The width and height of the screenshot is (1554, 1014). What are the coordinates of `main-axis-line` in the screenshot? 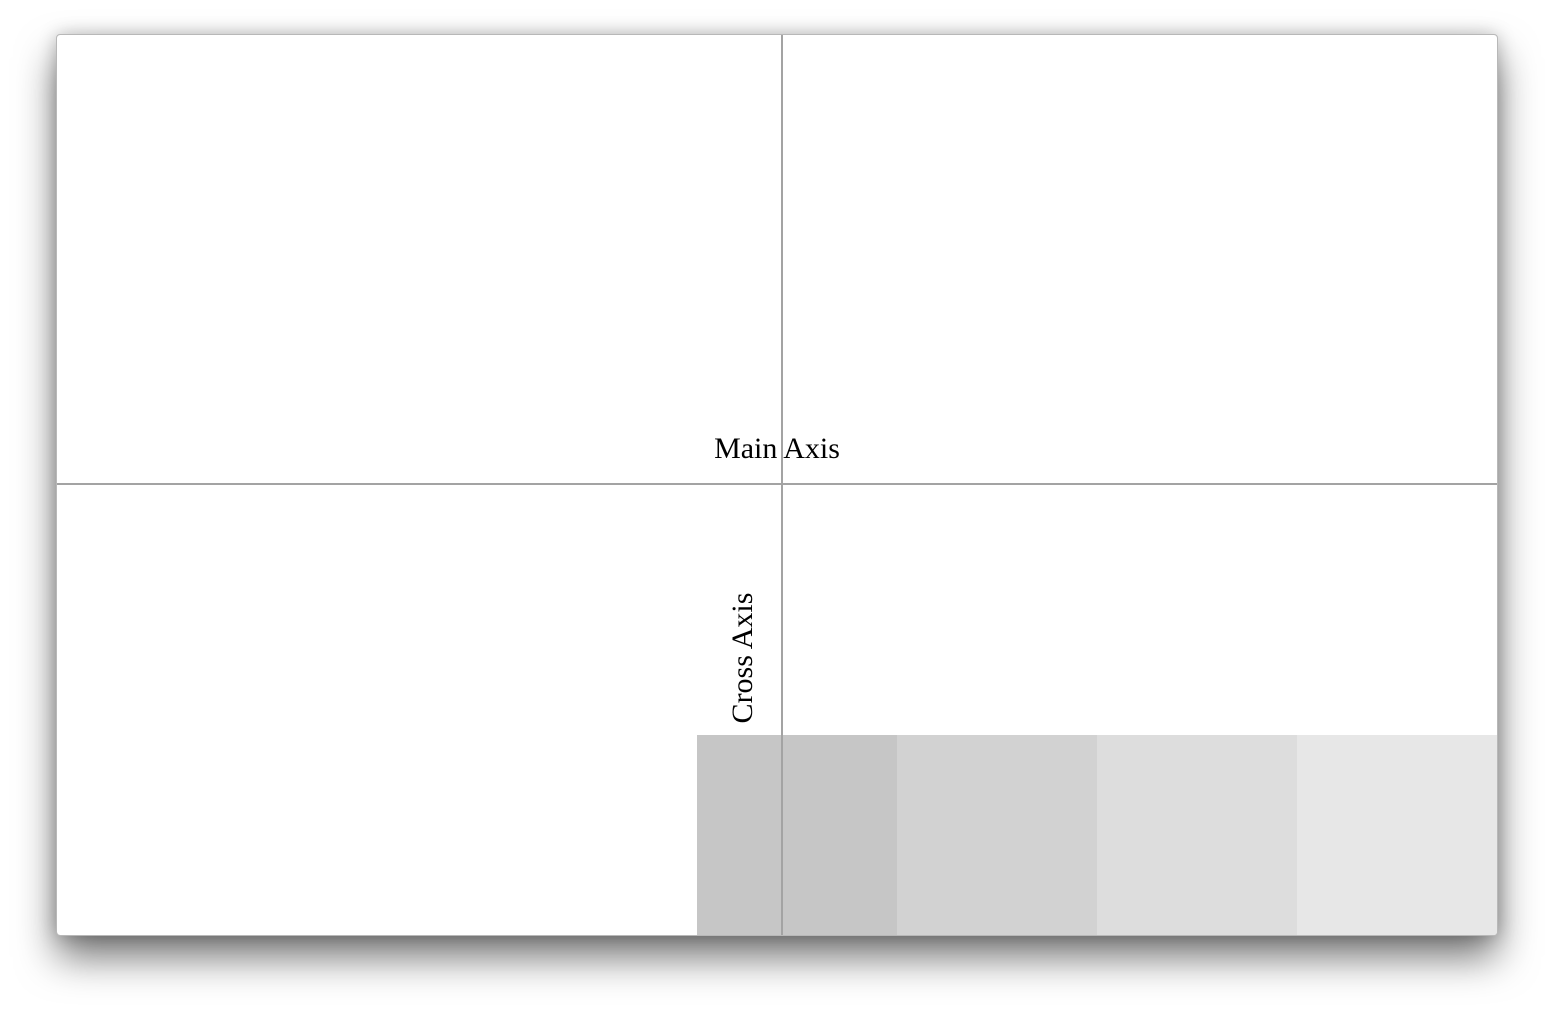 It's located at (777, 484).